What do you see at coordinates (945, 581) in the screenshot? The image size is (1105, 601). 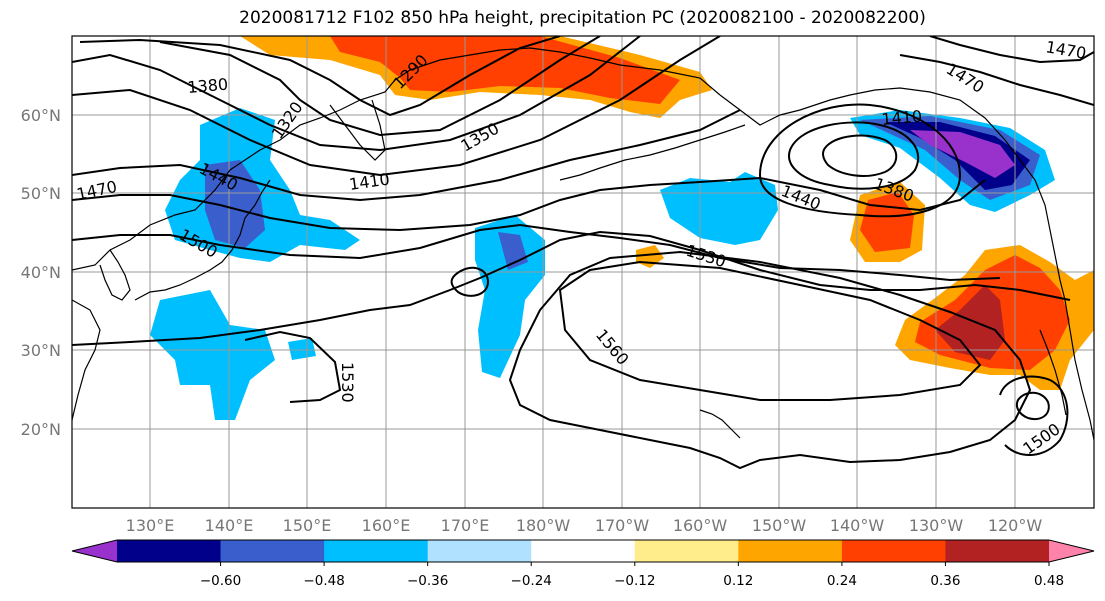 I see `colorbar-tick-label: 0.36` at bounding box center [945, 581].